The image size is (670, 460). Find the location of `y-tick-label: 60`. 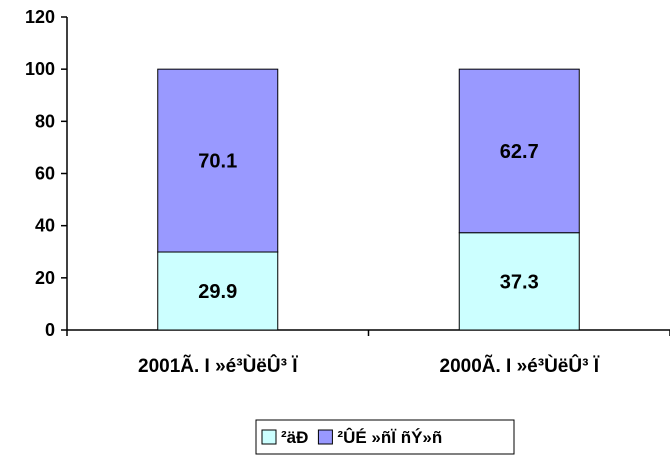

y-tick-label: 60 is located at coordinates (45, 174).